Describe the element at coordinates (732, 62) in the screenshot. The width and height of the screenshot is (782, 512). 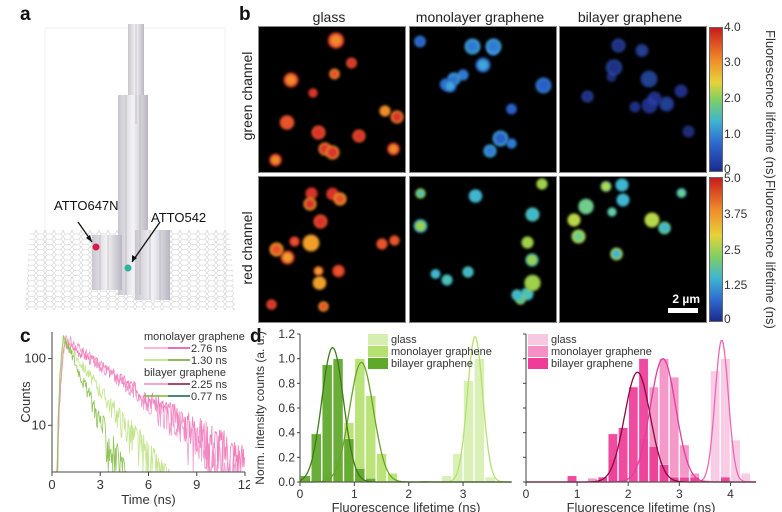
I see `colorbar-green-tick: 3.0` at that location.